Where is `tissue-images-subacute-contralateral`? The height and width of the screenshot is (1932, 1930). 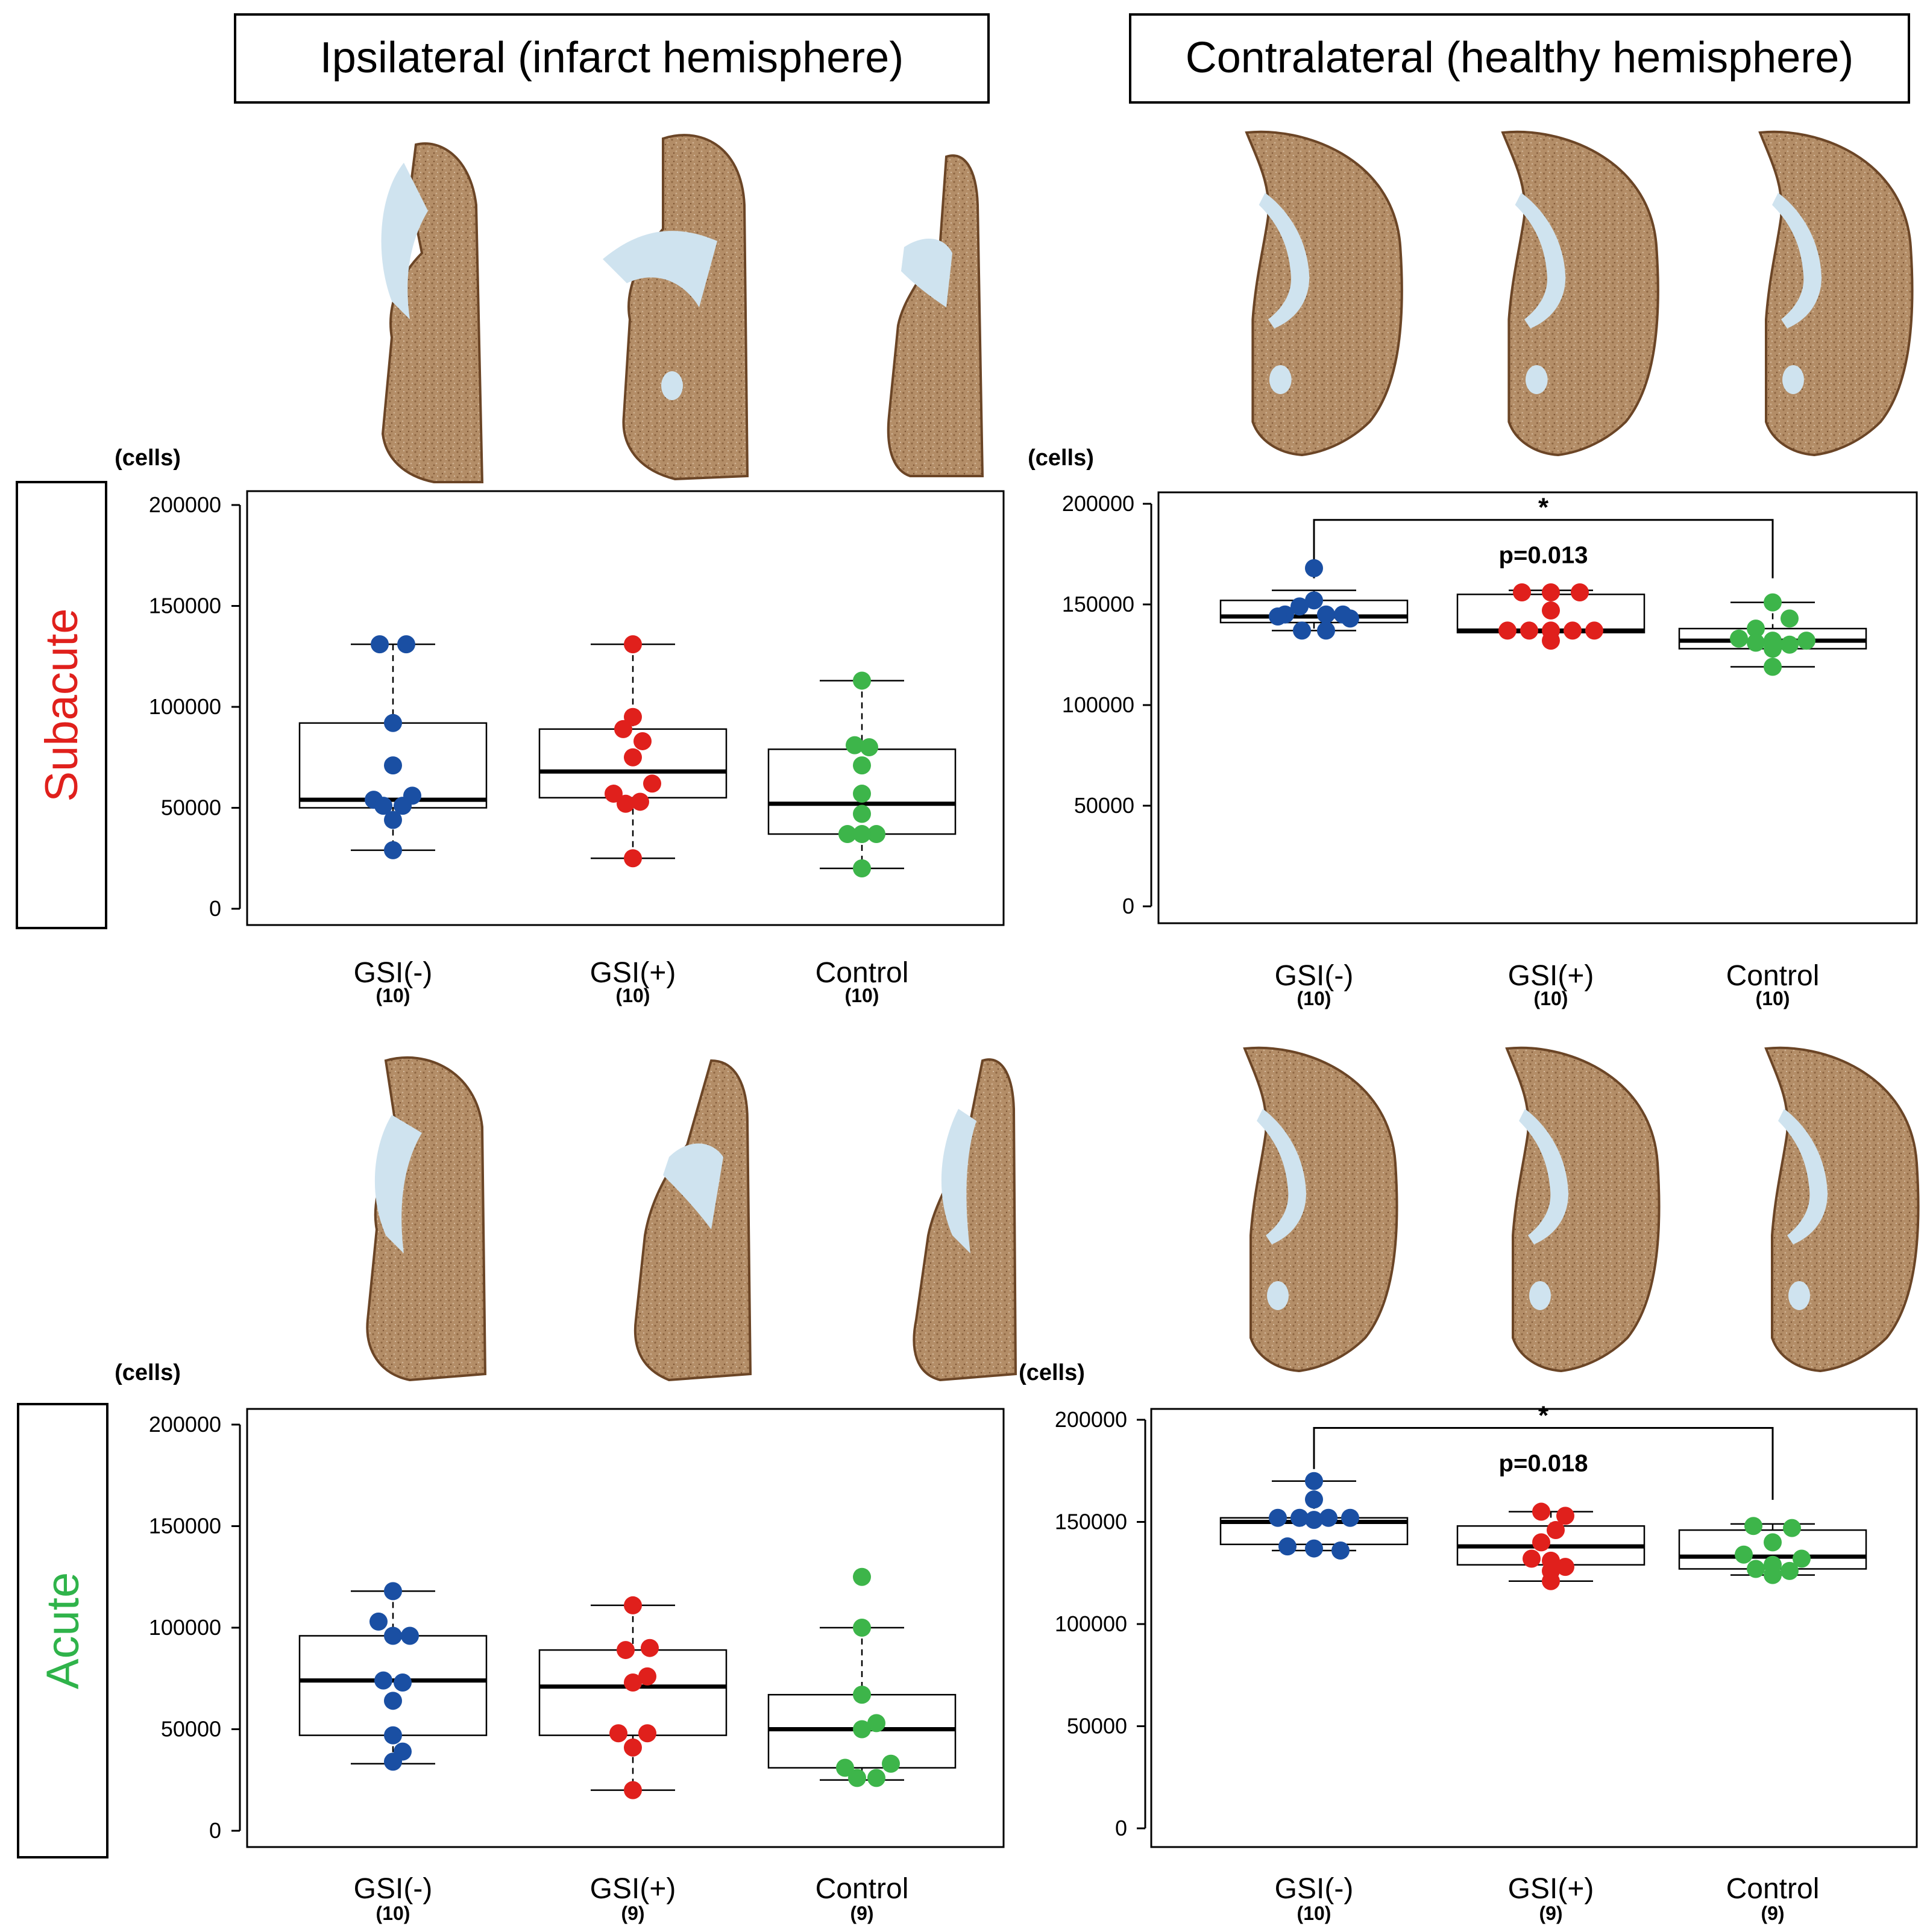 tissue-images-subacute-contralateral is located at coordinates (1580, 293).